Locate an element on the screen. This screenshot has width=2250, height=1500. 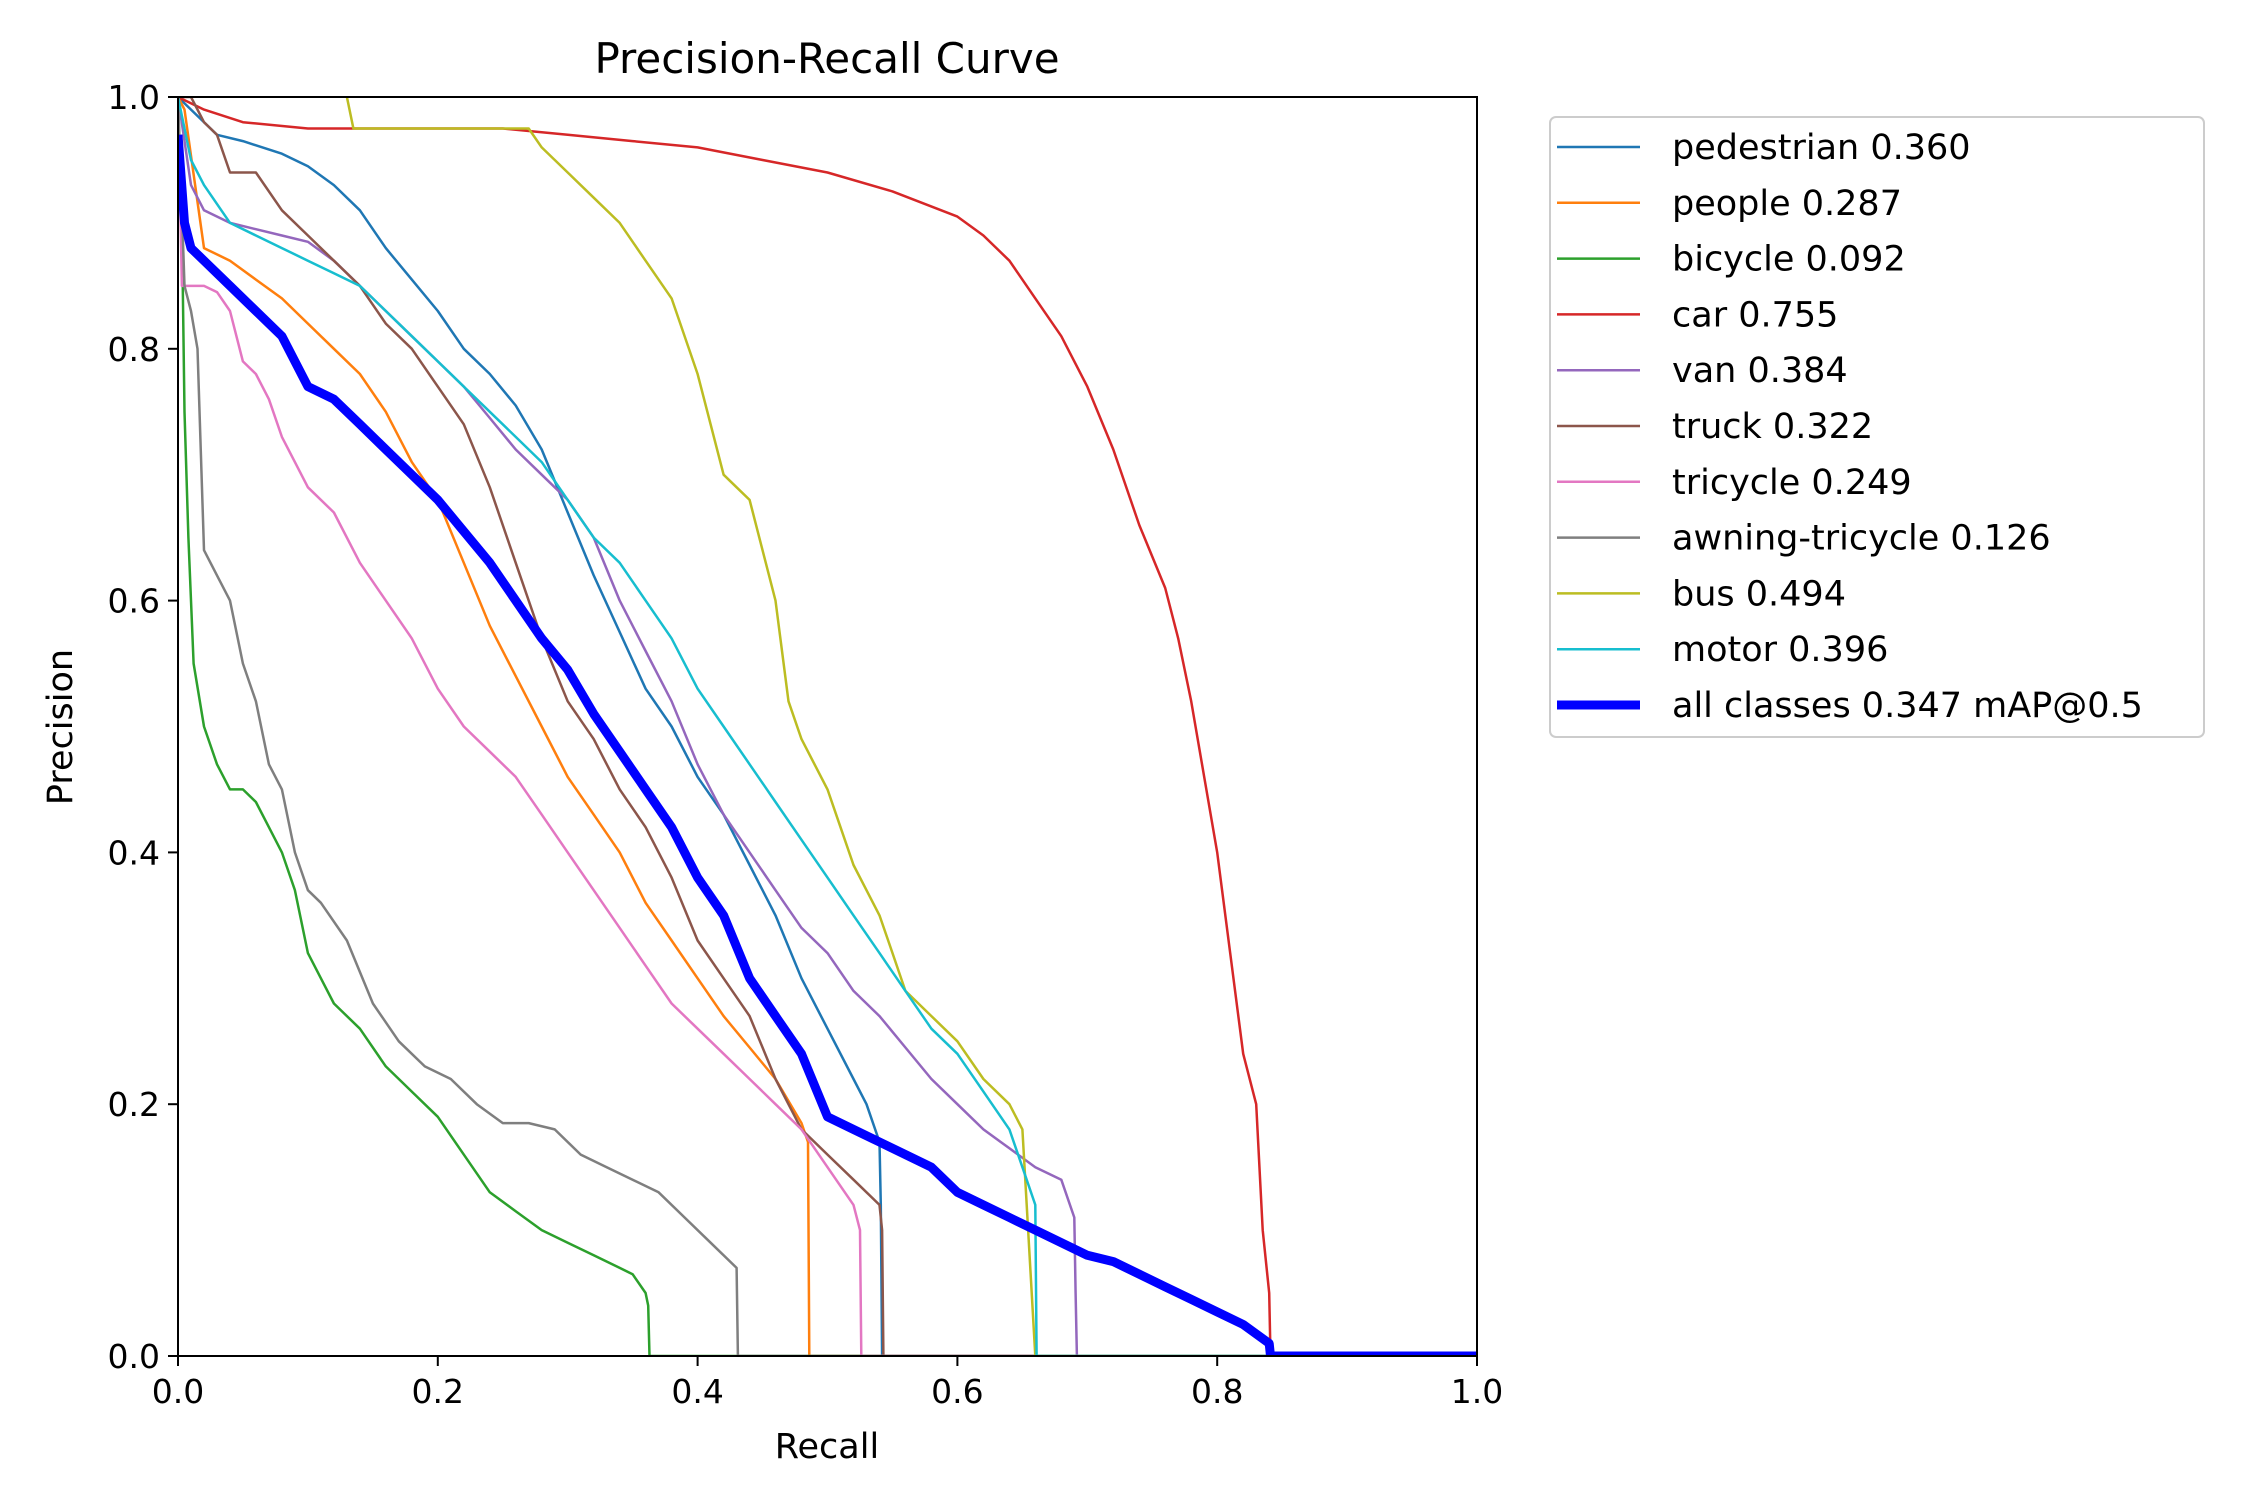
legend-entry-7: awning-tricycle 0.126 is located at coordinates (1861, 539).